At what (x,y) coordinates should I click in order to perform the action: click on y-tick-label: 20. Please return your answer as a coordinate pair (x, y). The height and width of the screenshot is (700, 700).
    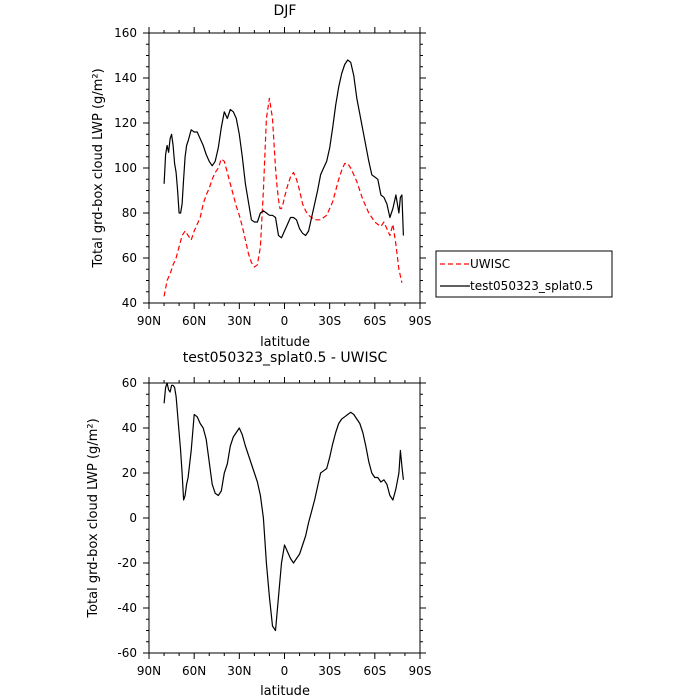
    Looking at the image, I should click on (129, 473).